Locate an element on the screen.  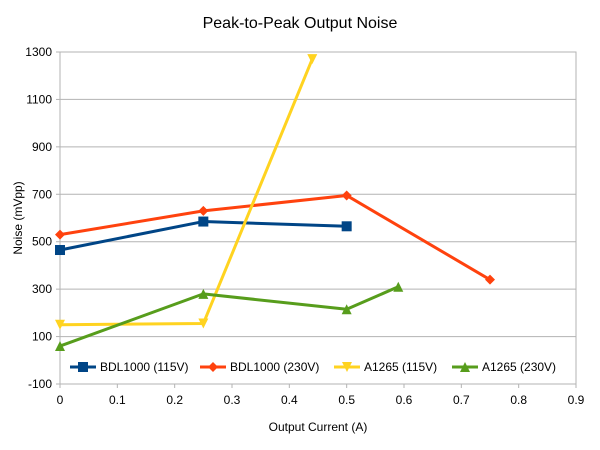
x-tick-label: 0.5 is located at coordinates (346, 400).